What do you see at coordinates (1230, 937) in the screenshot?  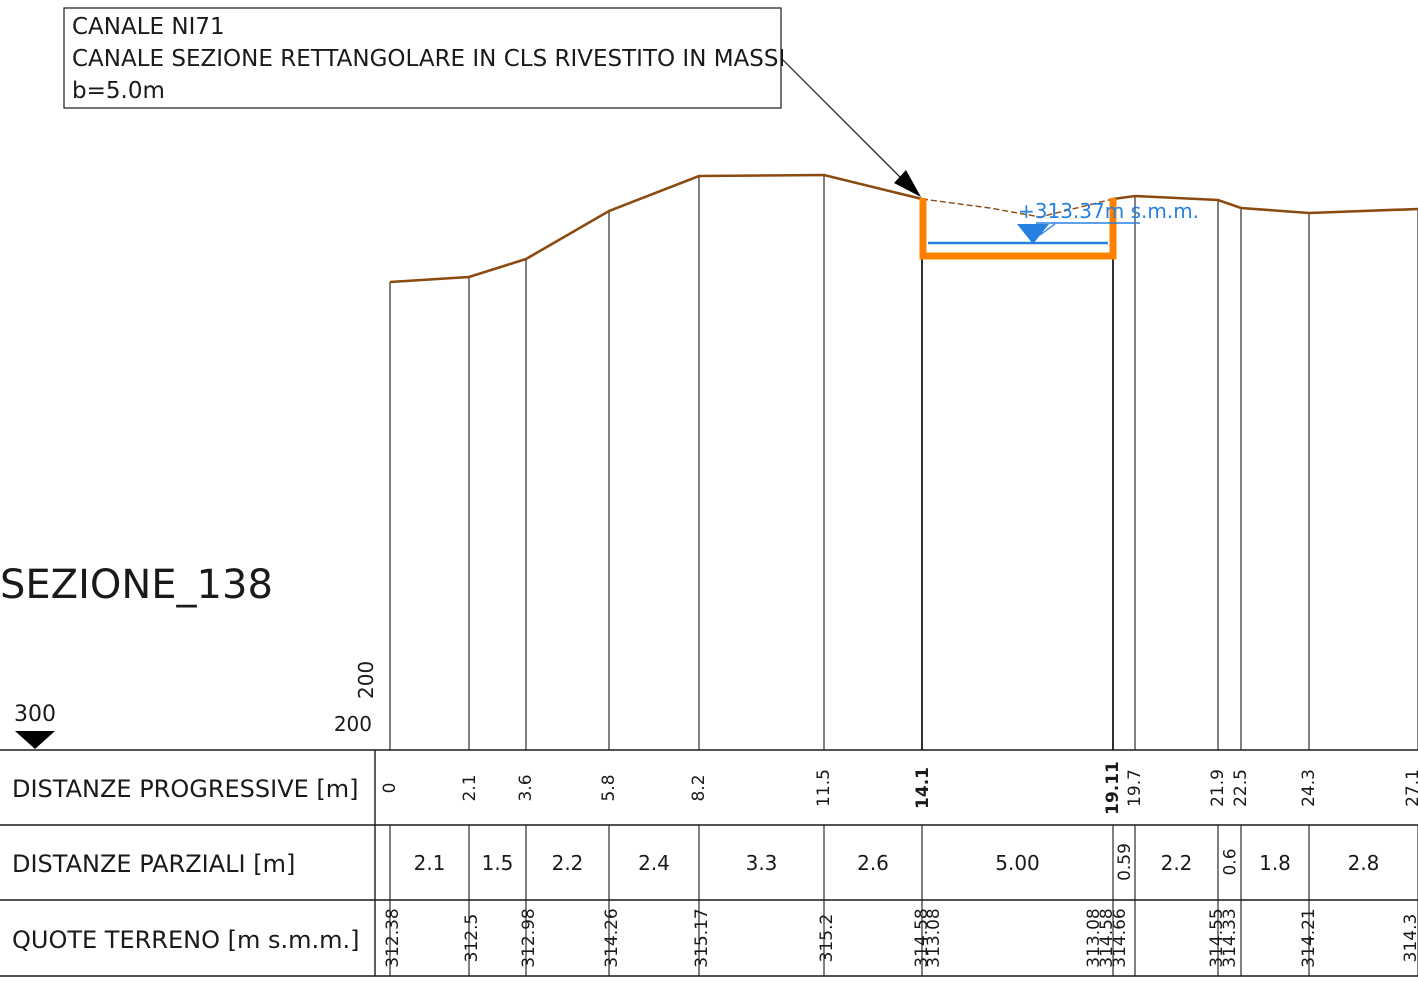 I see `elevation-value: 314.33` at bounding box center [1230, 937].